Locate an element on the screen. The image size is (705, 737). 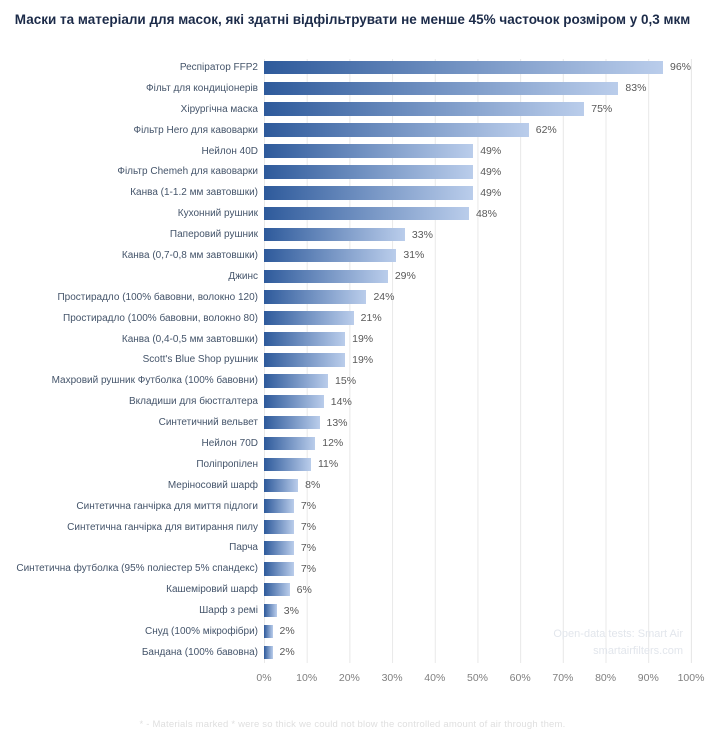
bar-label: Шарф з ремі is located at coordinates (228, 611).